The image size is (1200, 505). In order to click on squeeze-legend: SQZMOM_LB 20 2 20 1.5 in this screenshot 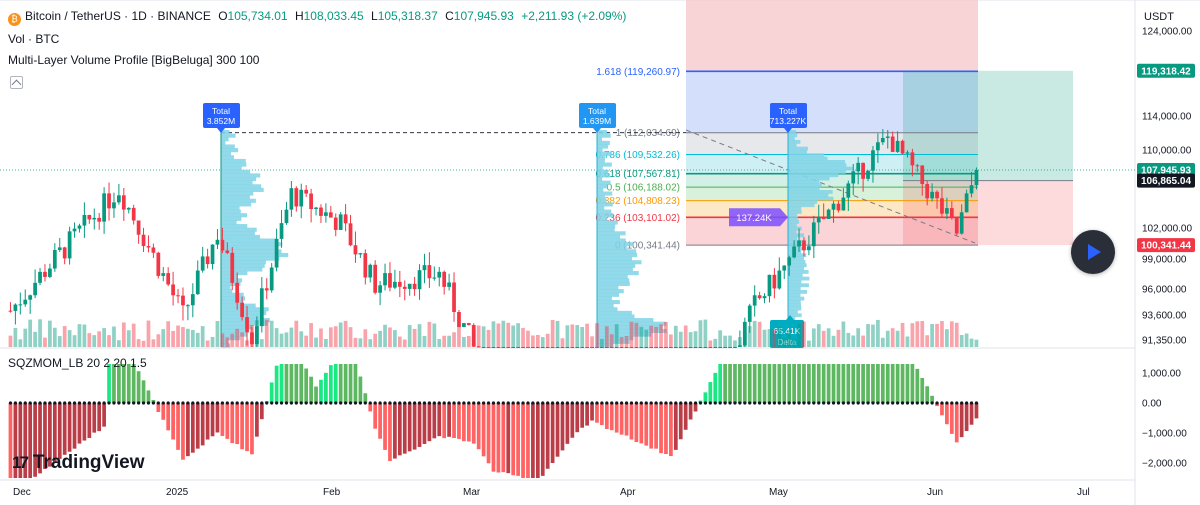, I will do `click(77, 363)`.